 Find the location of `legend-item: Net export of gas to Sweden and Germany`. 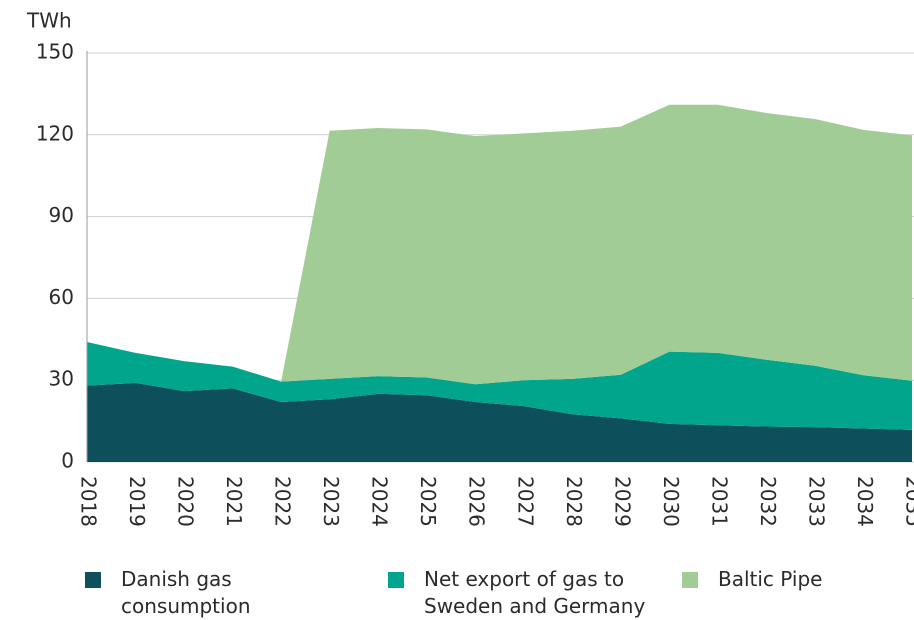

legend-item: Net export of gas to Sweden and Germany is located at coordinates (518, 593).